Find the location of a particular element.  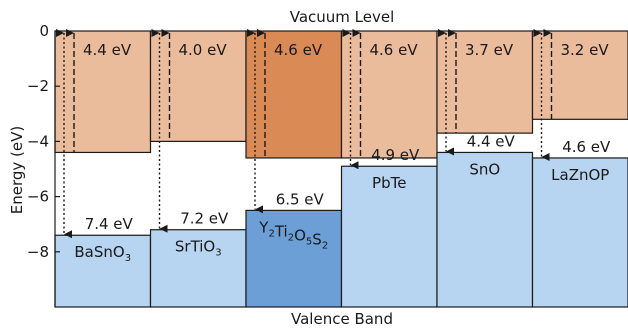

material-label-part: S is located at coordinates (317, 239).